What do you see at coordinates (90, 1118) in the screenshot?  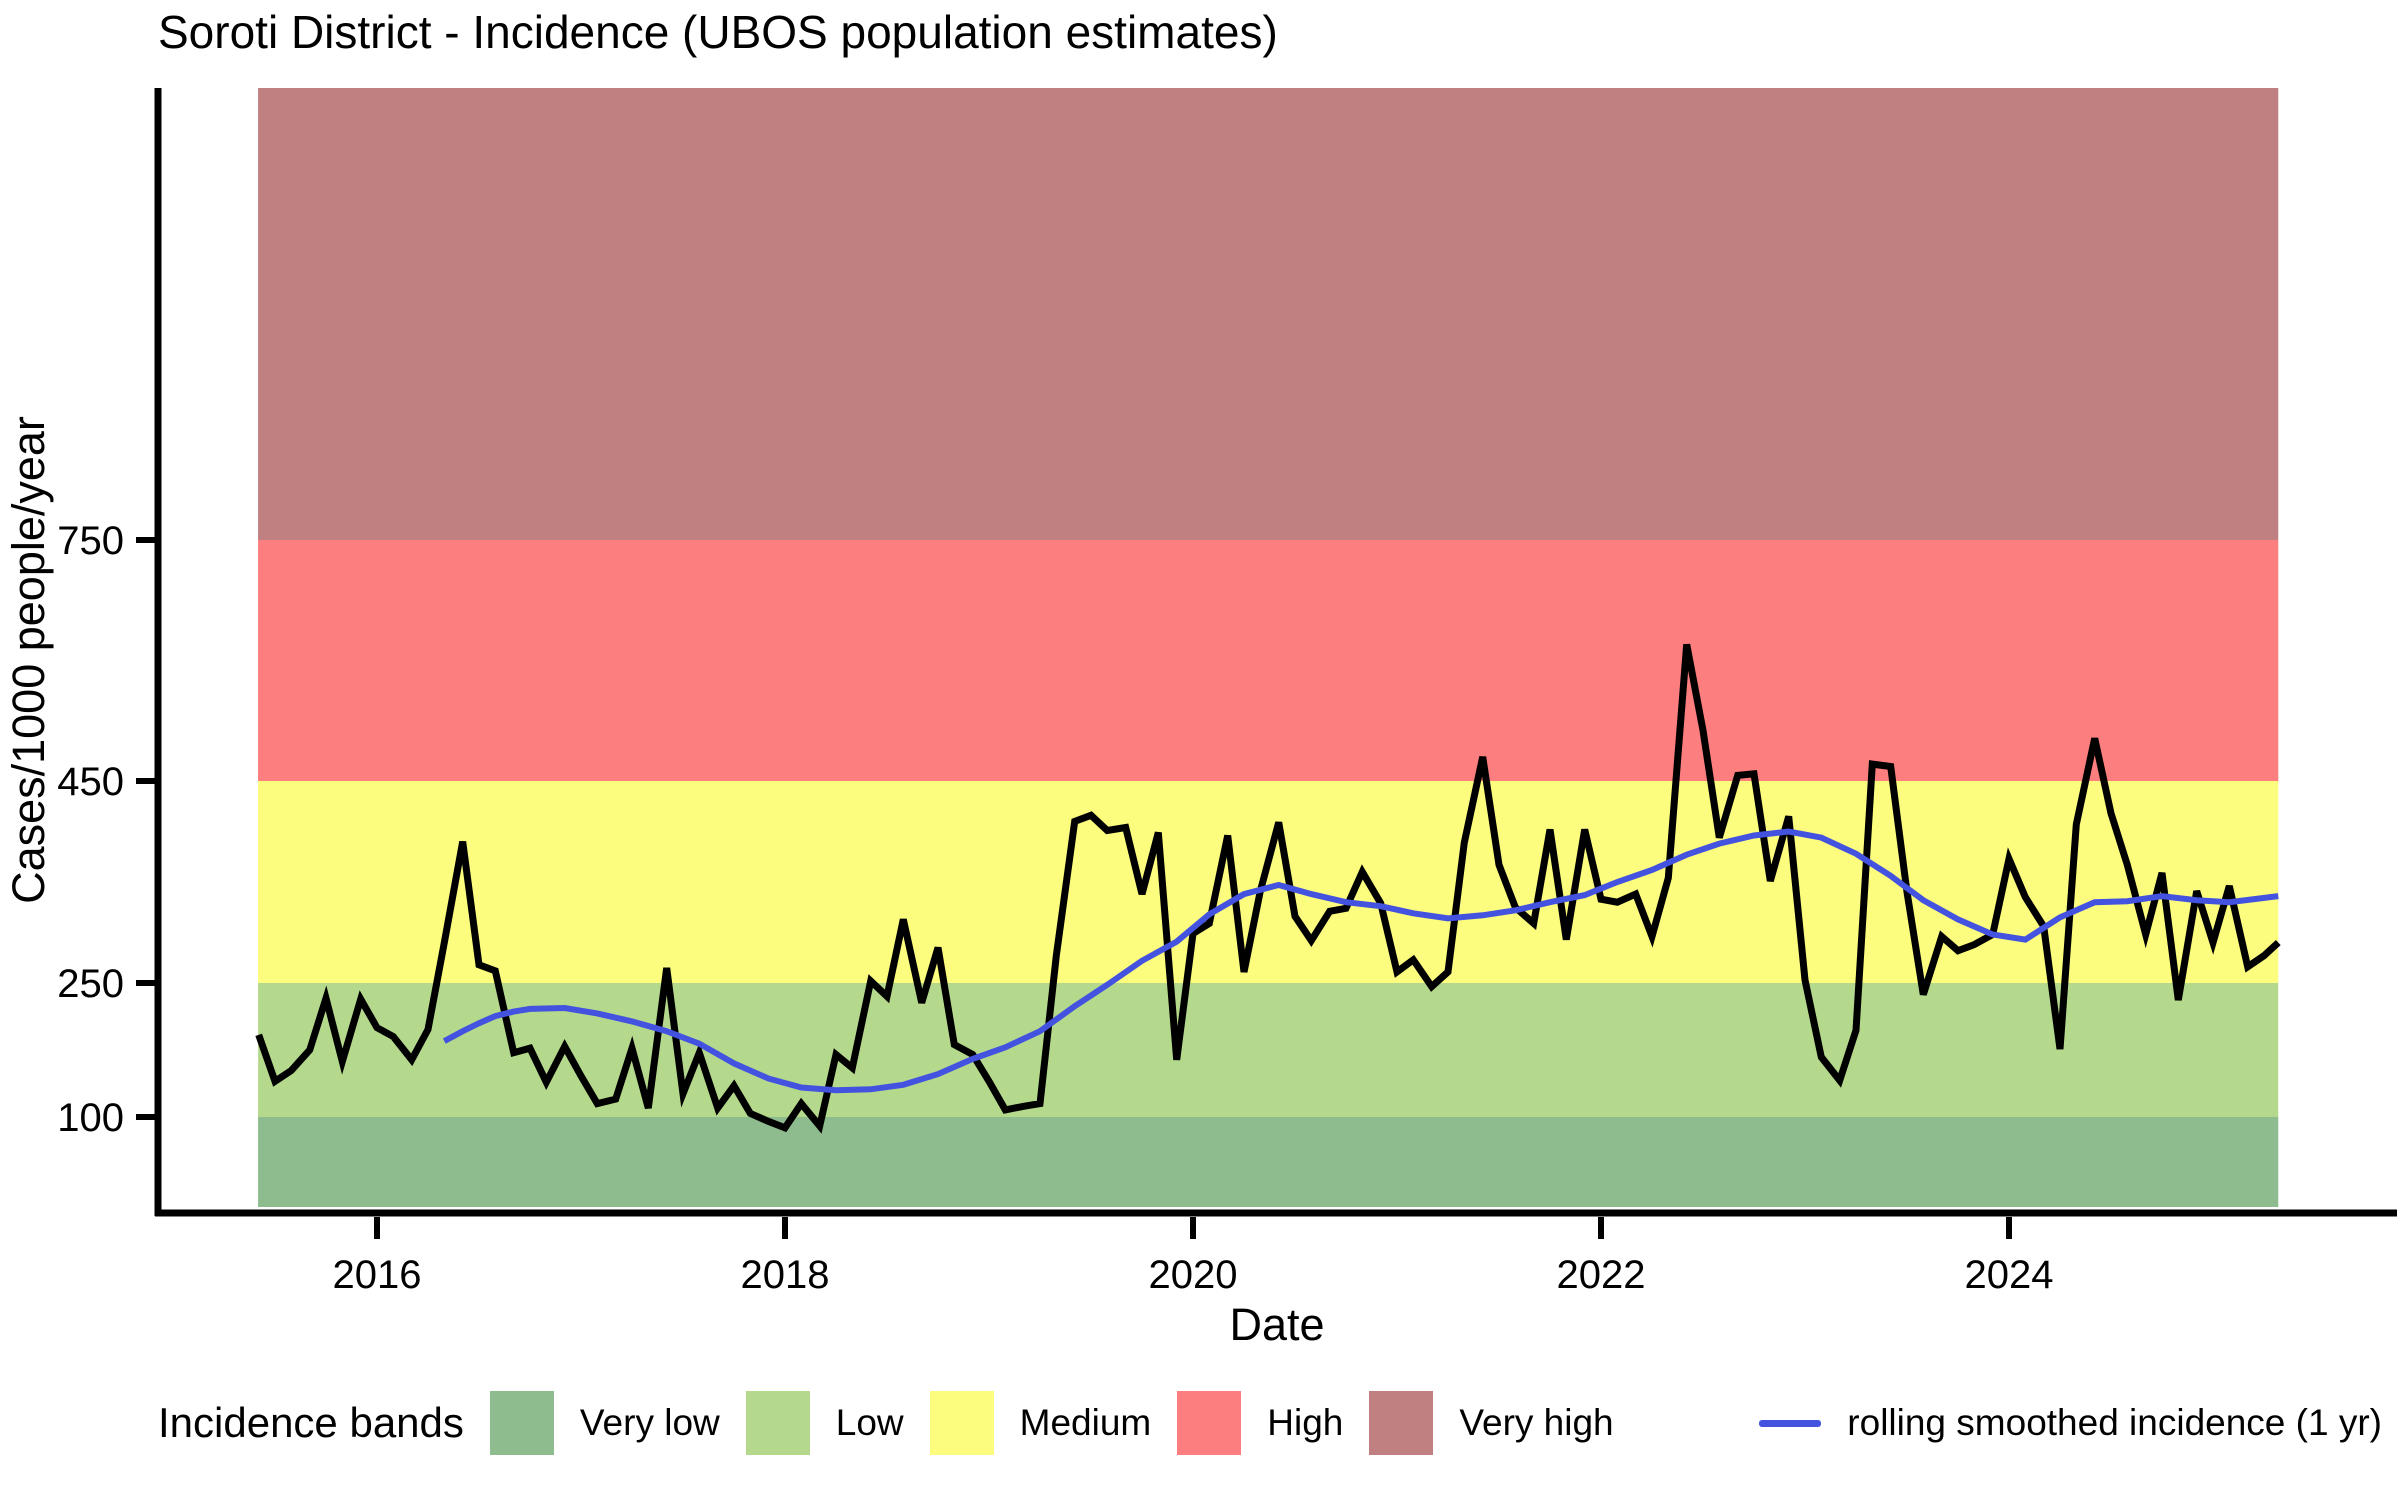 I see `svg-text: 100` at bounding box center [90, 1118].